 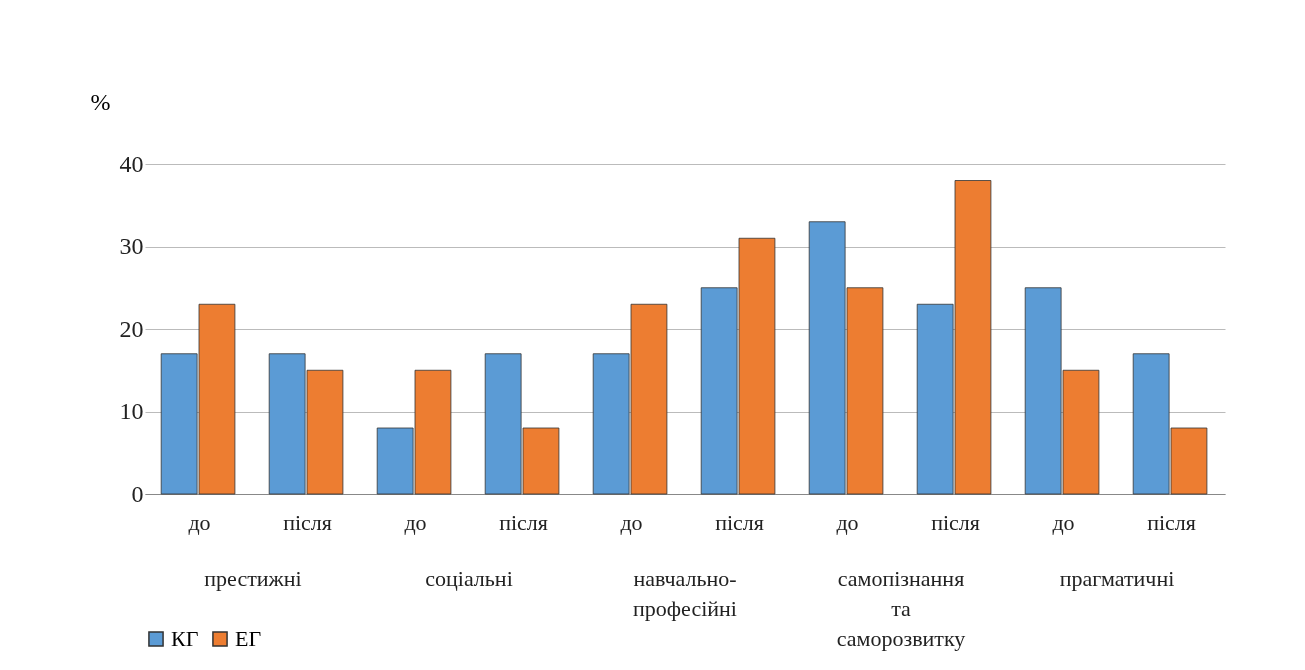 What do you see at coordinates (131, 246) in the screenshot?
I see `y-tick-label: 30` at bounding box center [131, 246].